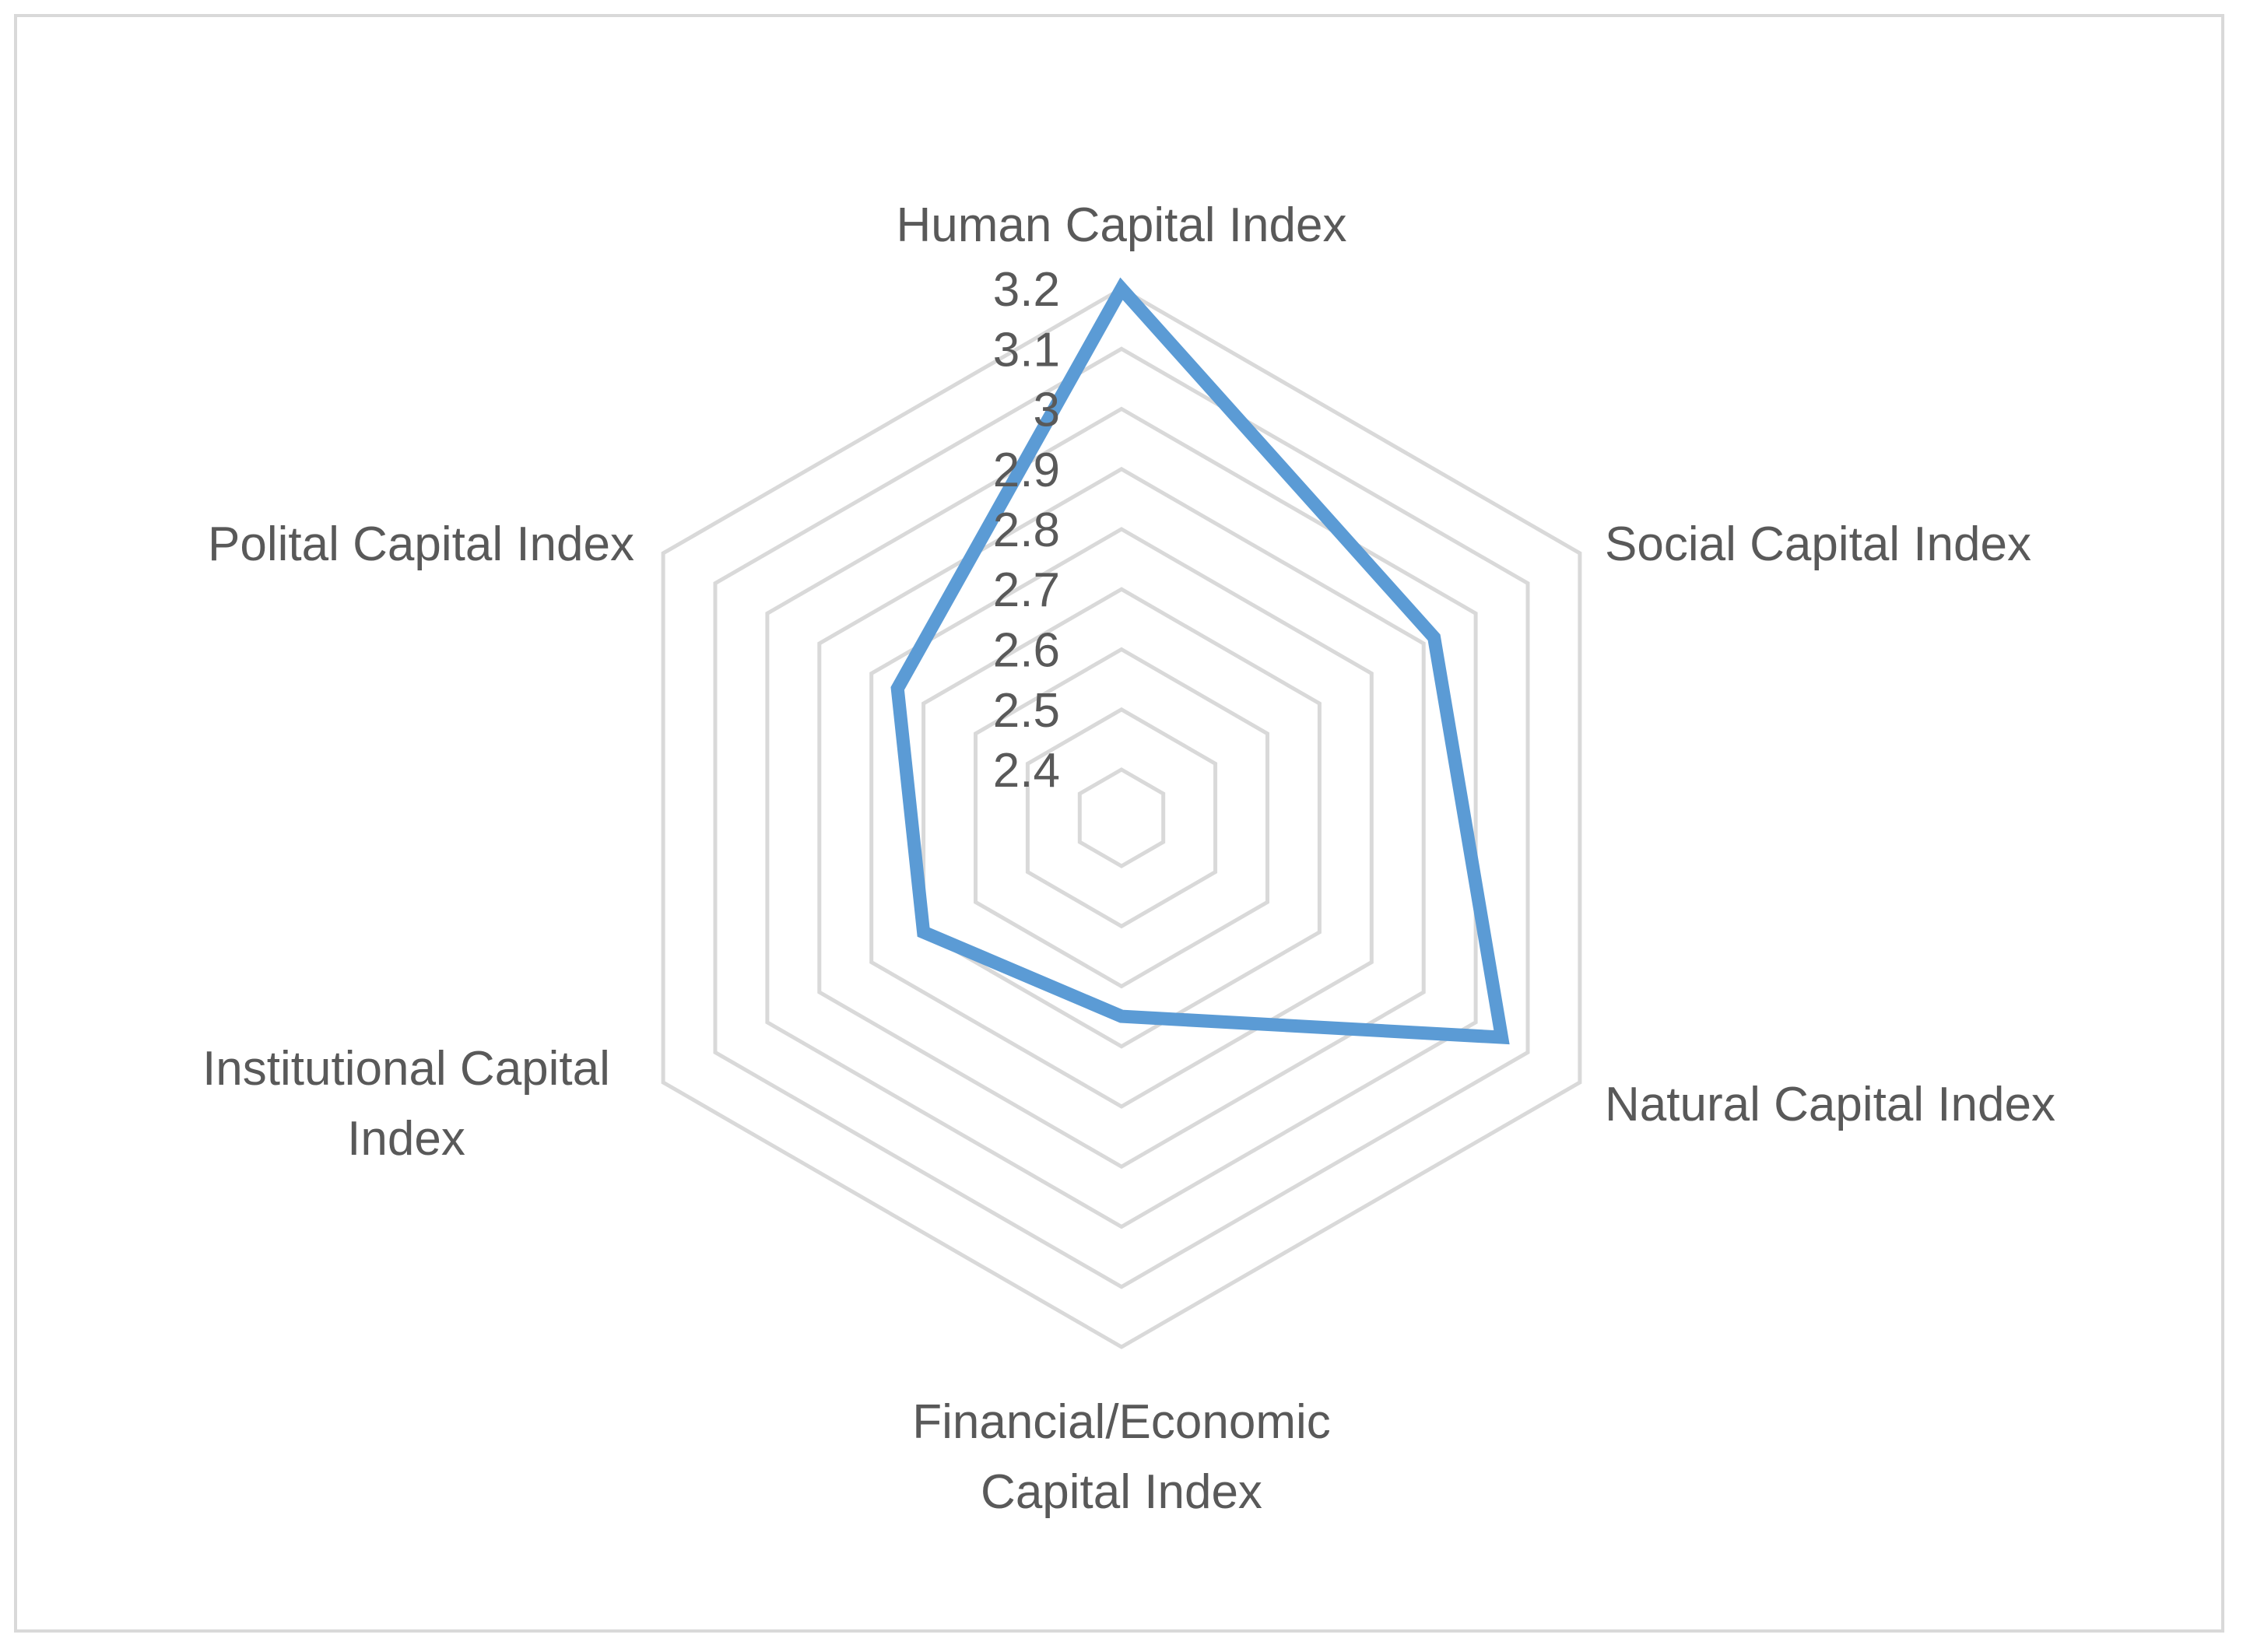 The width and height of the screenshot is (2243, 1652). What do you see at coordinates (406, 1104) in the screenshot?
I see `category-label: Institutional Capital Index` at bounding box center [406, 1104].